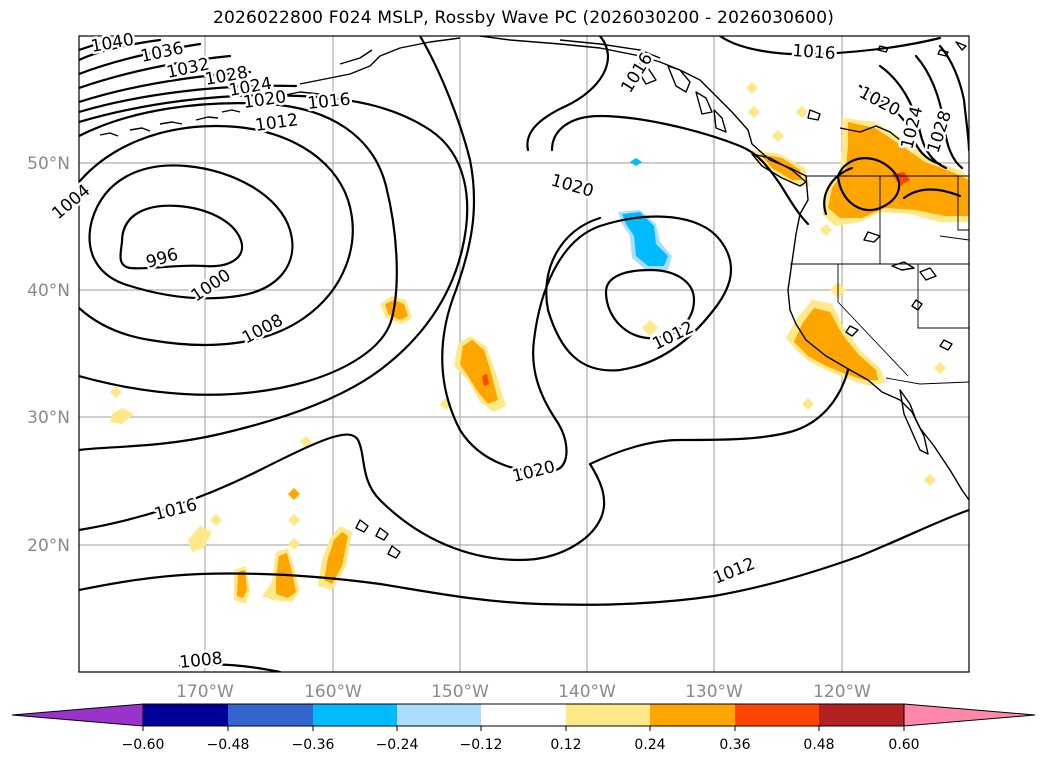  Describe the element at coordinates (485, 380) in the screenshot. I see `anomaly-patch-hawaii-north-red` at that location.